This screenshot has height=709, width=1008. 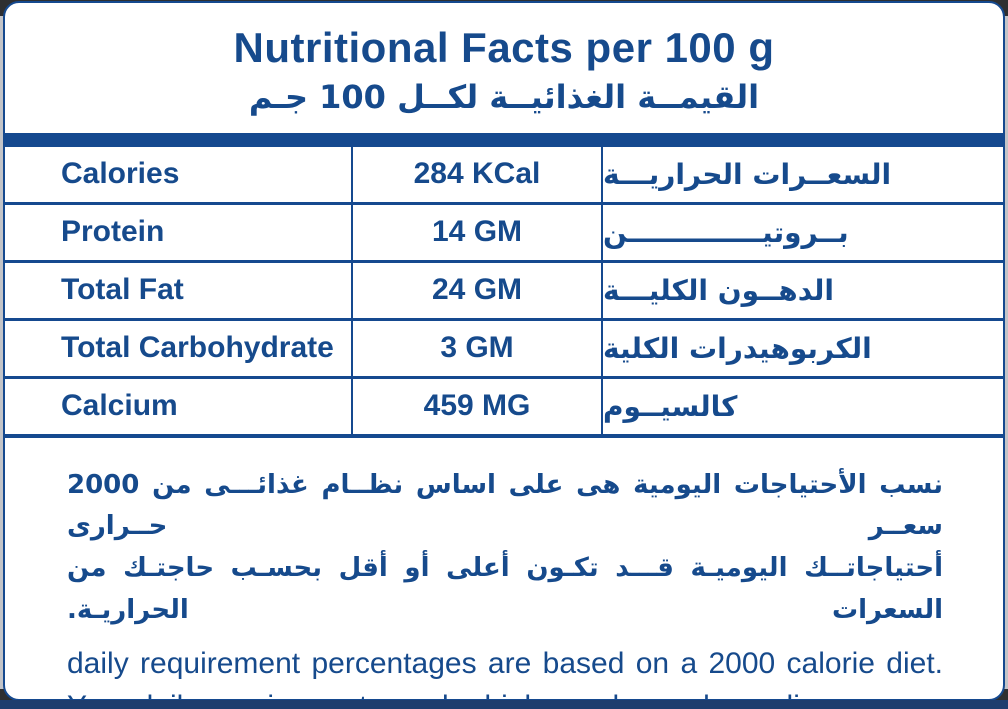 I want to click on title-arabic: القيمــة الغذائيــة لكــل 100 جـم, so click(x=504, y=97).